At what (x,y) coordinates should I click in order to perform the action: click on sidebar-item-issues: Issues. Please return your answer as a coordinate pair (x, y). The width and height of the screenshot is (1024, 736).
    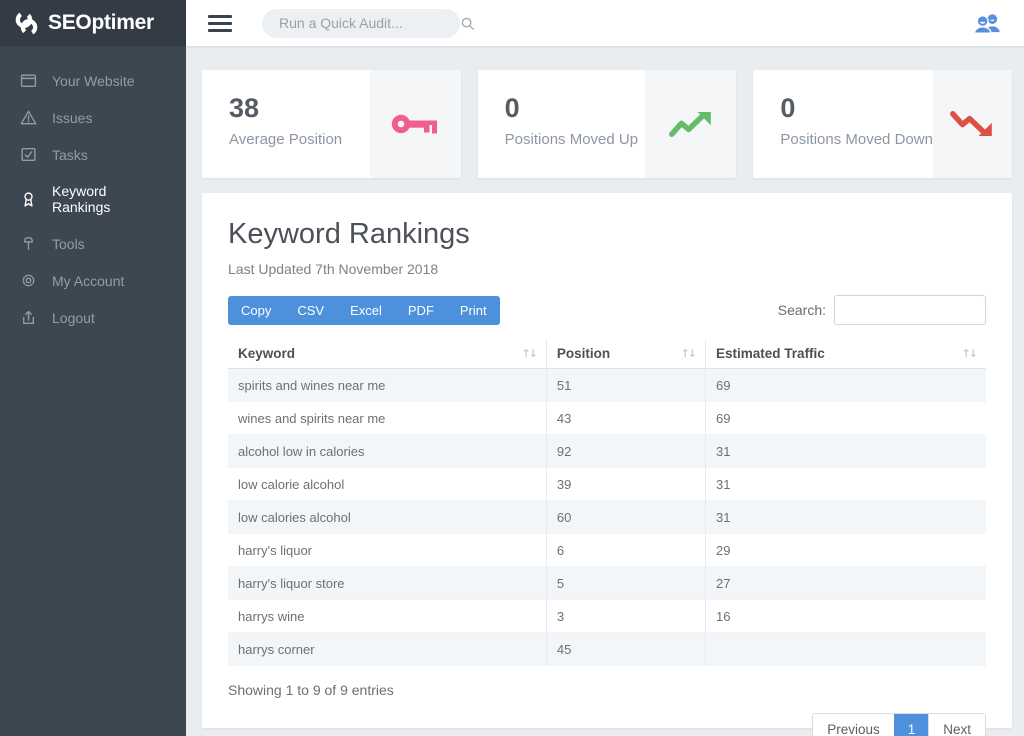
    Looking at the image, I should click on (93, 117).